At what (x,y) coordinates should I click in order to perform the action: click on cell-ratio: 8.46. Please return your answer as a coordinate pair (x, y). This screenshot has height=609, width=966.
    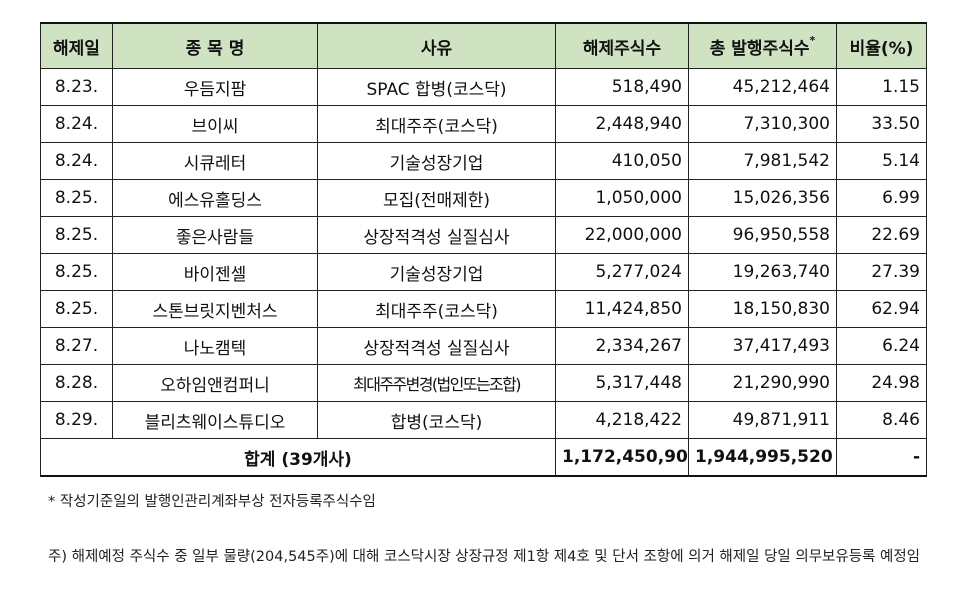
    Looking at the image, I should click on (881, 420).